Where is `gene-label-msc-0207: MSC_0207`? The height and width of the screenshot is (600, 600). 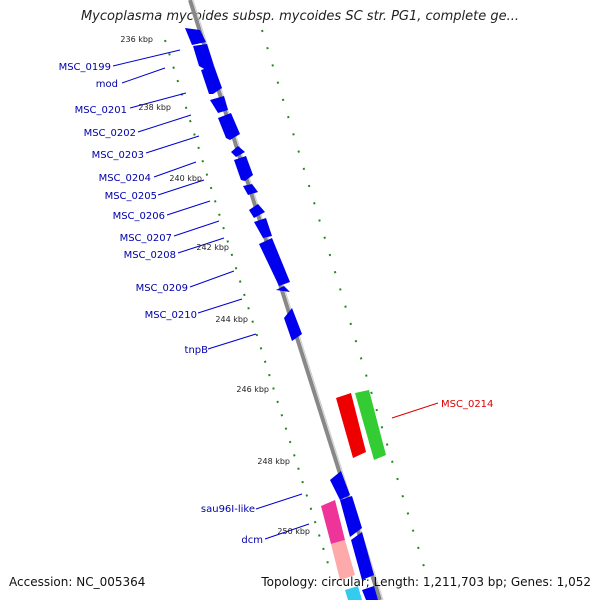
gene-label-msc-0207: MSC_0207 is located at coordinates (146, 238).